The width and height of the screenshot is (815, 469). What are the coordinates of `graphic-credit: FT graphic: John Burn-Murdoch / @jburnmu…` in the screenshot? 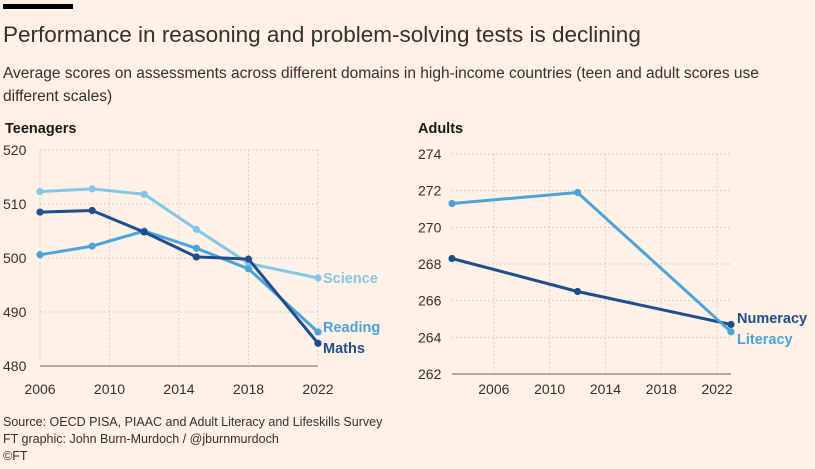 It's located at (141, 439).